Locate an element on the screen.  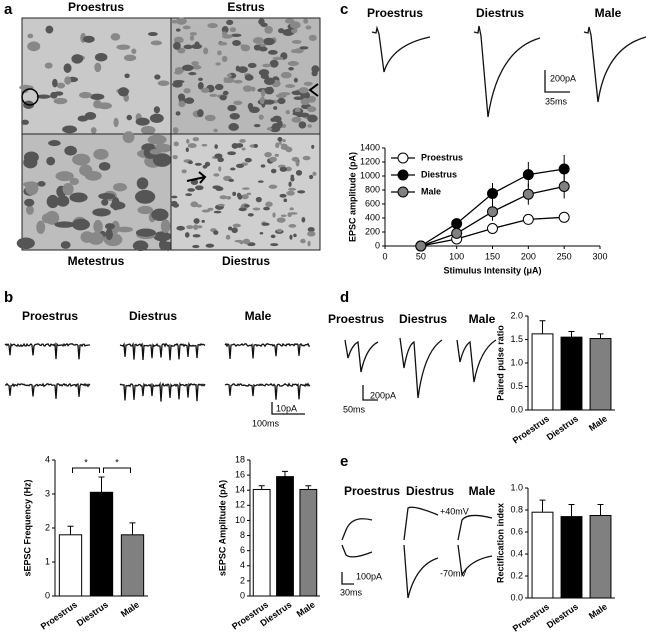
y-tick-label: 0 is located at coordinates (377, 245).